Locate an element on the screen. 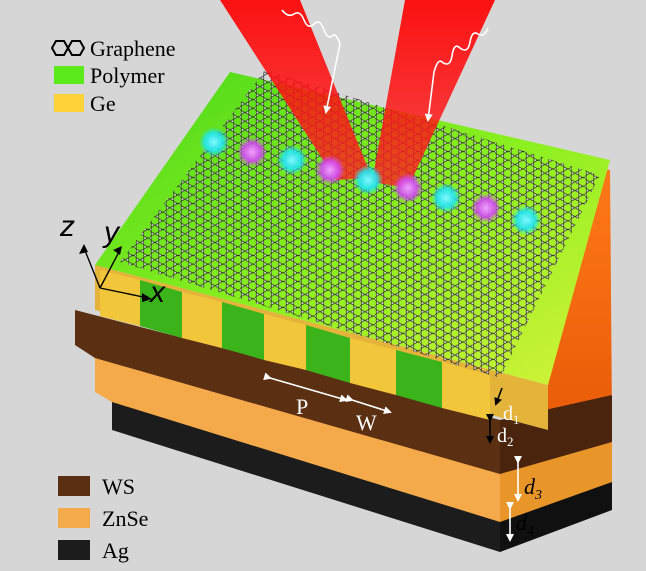  legend-polymer-label: Polymer is located at coordinates (127, 75).